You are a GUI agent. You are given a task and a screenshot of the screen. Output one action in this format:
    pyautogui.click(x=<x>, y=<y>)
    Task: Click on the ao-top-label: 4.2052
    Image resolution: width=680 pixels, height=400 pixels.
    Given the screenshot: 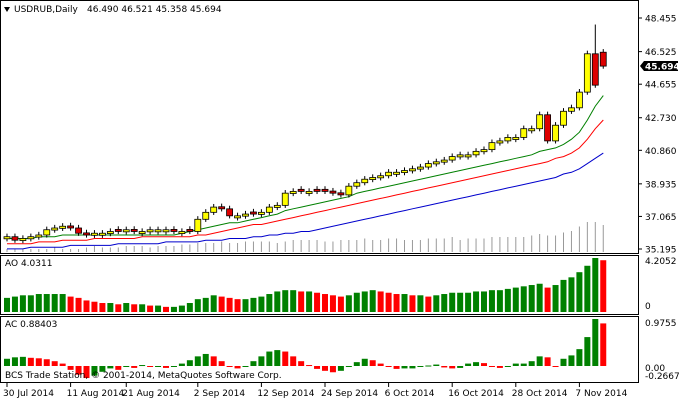 What is the action you would take?
    pyautogui.click(x=661, y=262)
    